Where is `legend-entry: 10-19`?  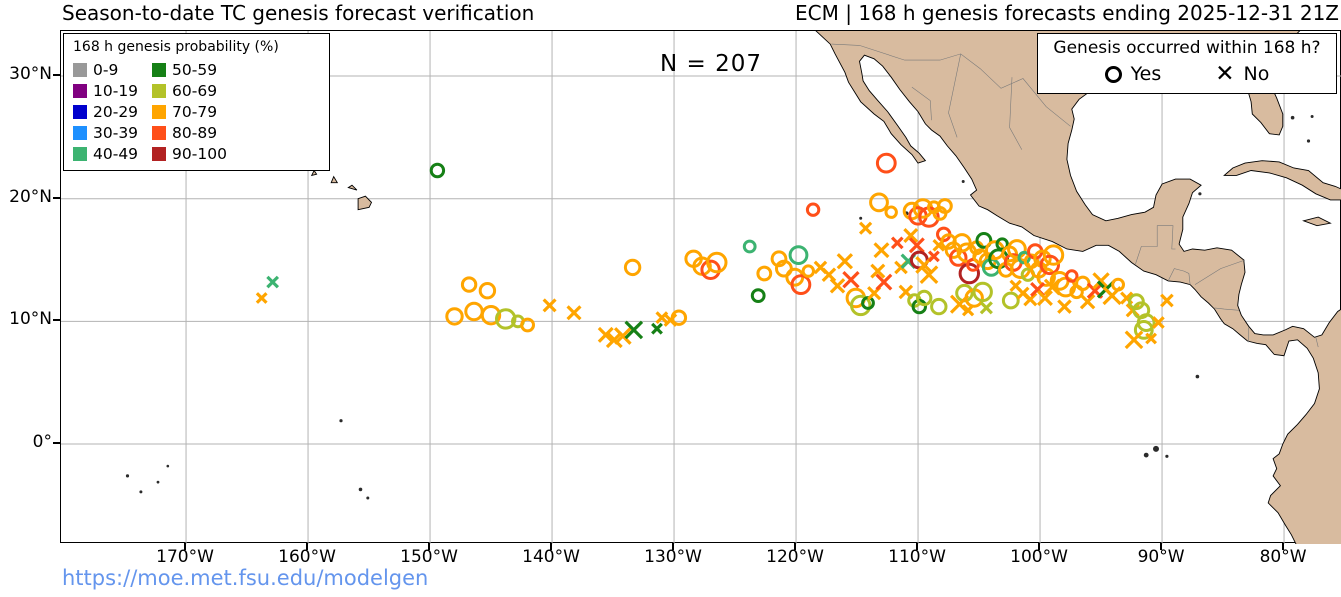 legend-entry: 10-19 is located at coordinates (105, 90).